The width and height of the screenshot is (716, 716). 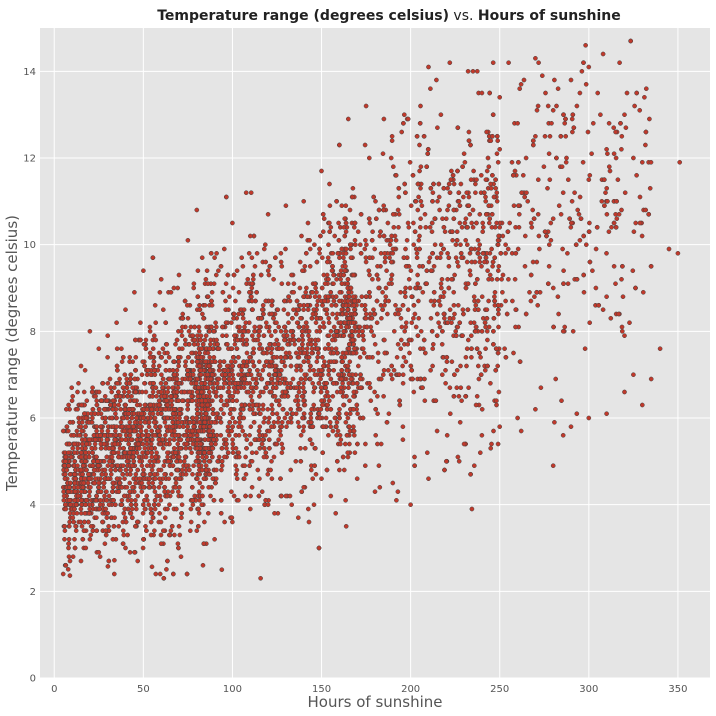 What do you see at coordinates (549, 16) in the screenshot?
I see `chart-title-part2: Hours of sunshine` at bounding box center [549, 16].